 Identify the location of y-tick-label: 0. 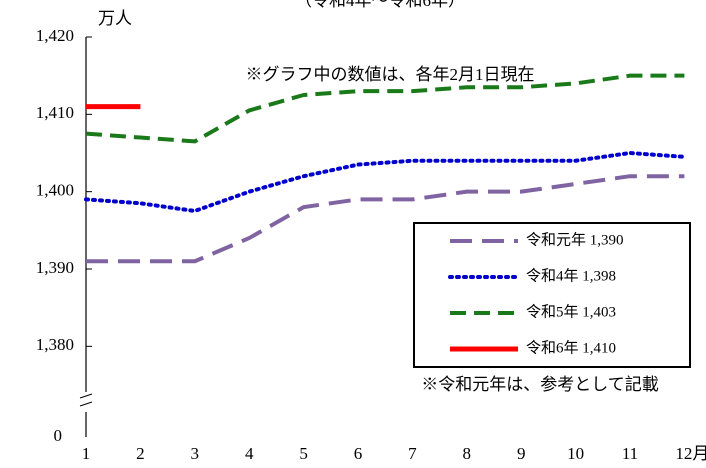
(58, 435).